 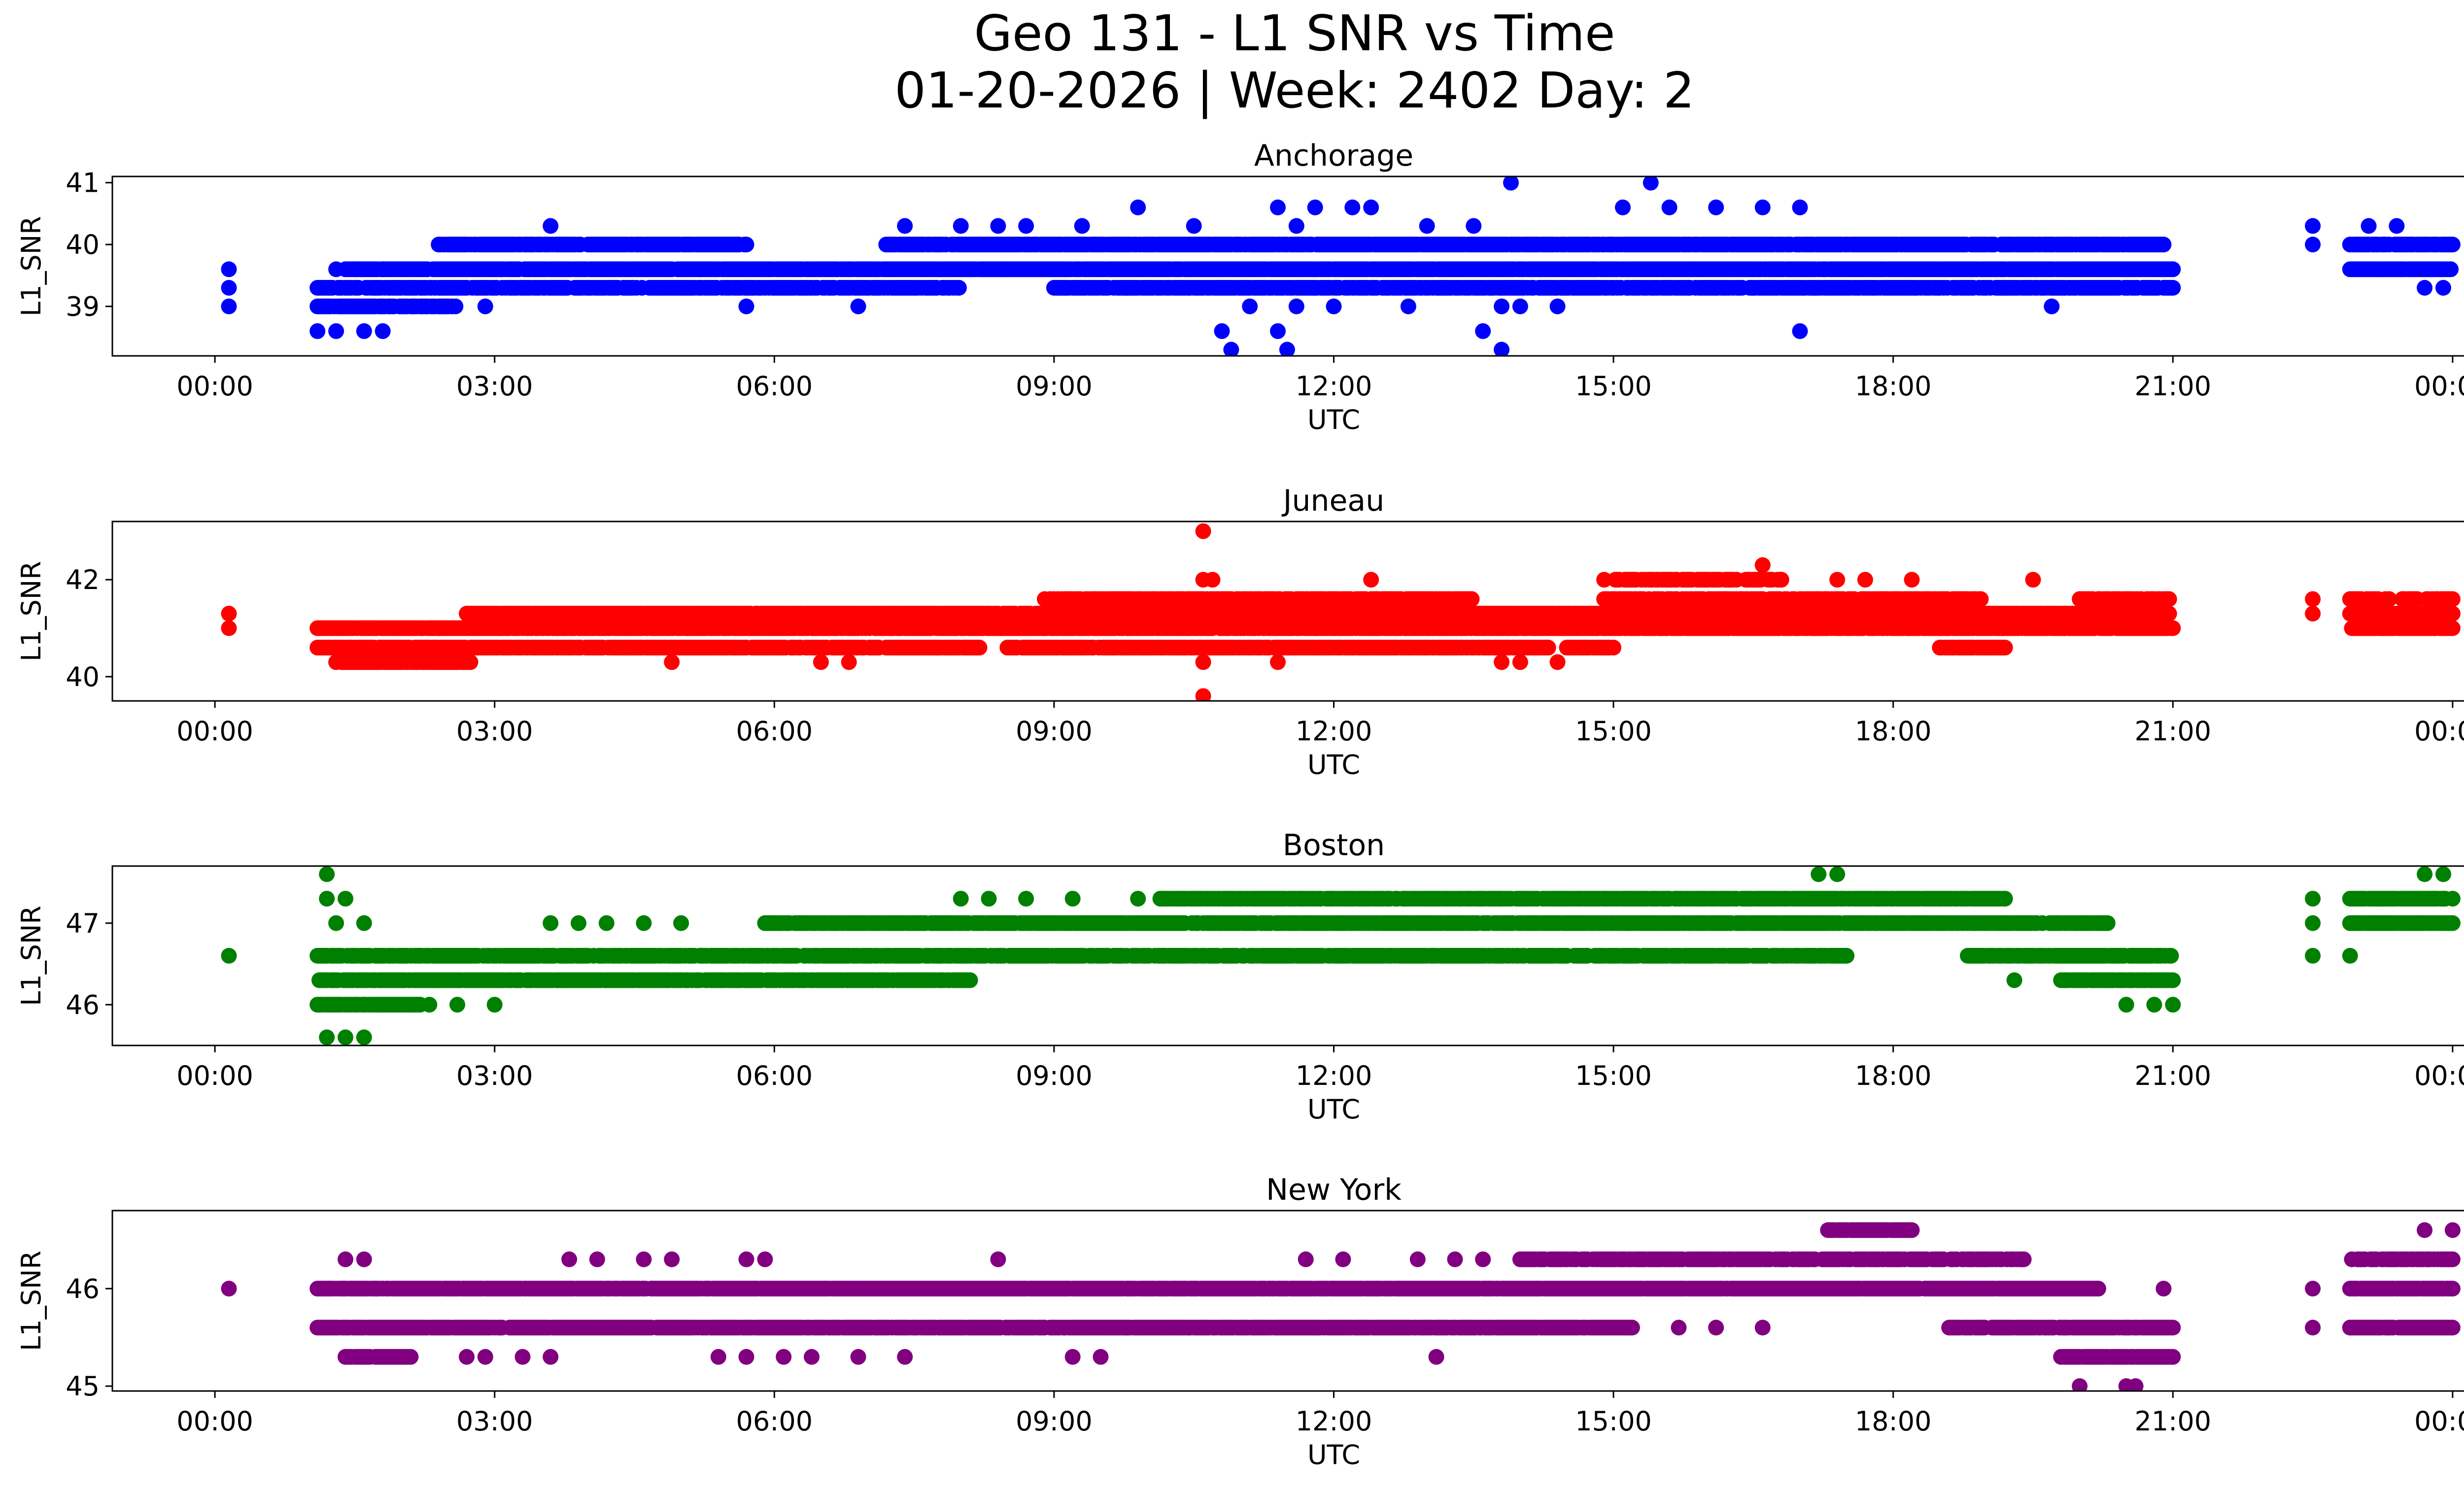 I want to click on x-tick-label: 09:00, so click(x=1054, y=386).